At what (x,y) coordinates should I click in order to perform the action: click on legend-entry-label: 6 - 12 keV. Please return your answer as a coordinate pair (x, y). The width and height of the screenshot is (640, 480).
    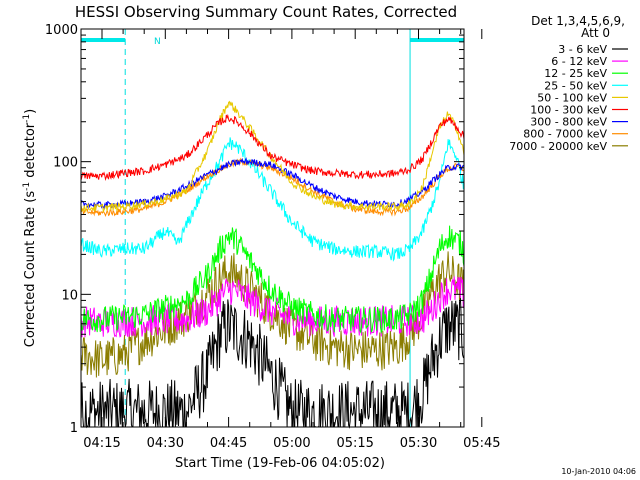
    Looking at the image, I should click on (579, 61).